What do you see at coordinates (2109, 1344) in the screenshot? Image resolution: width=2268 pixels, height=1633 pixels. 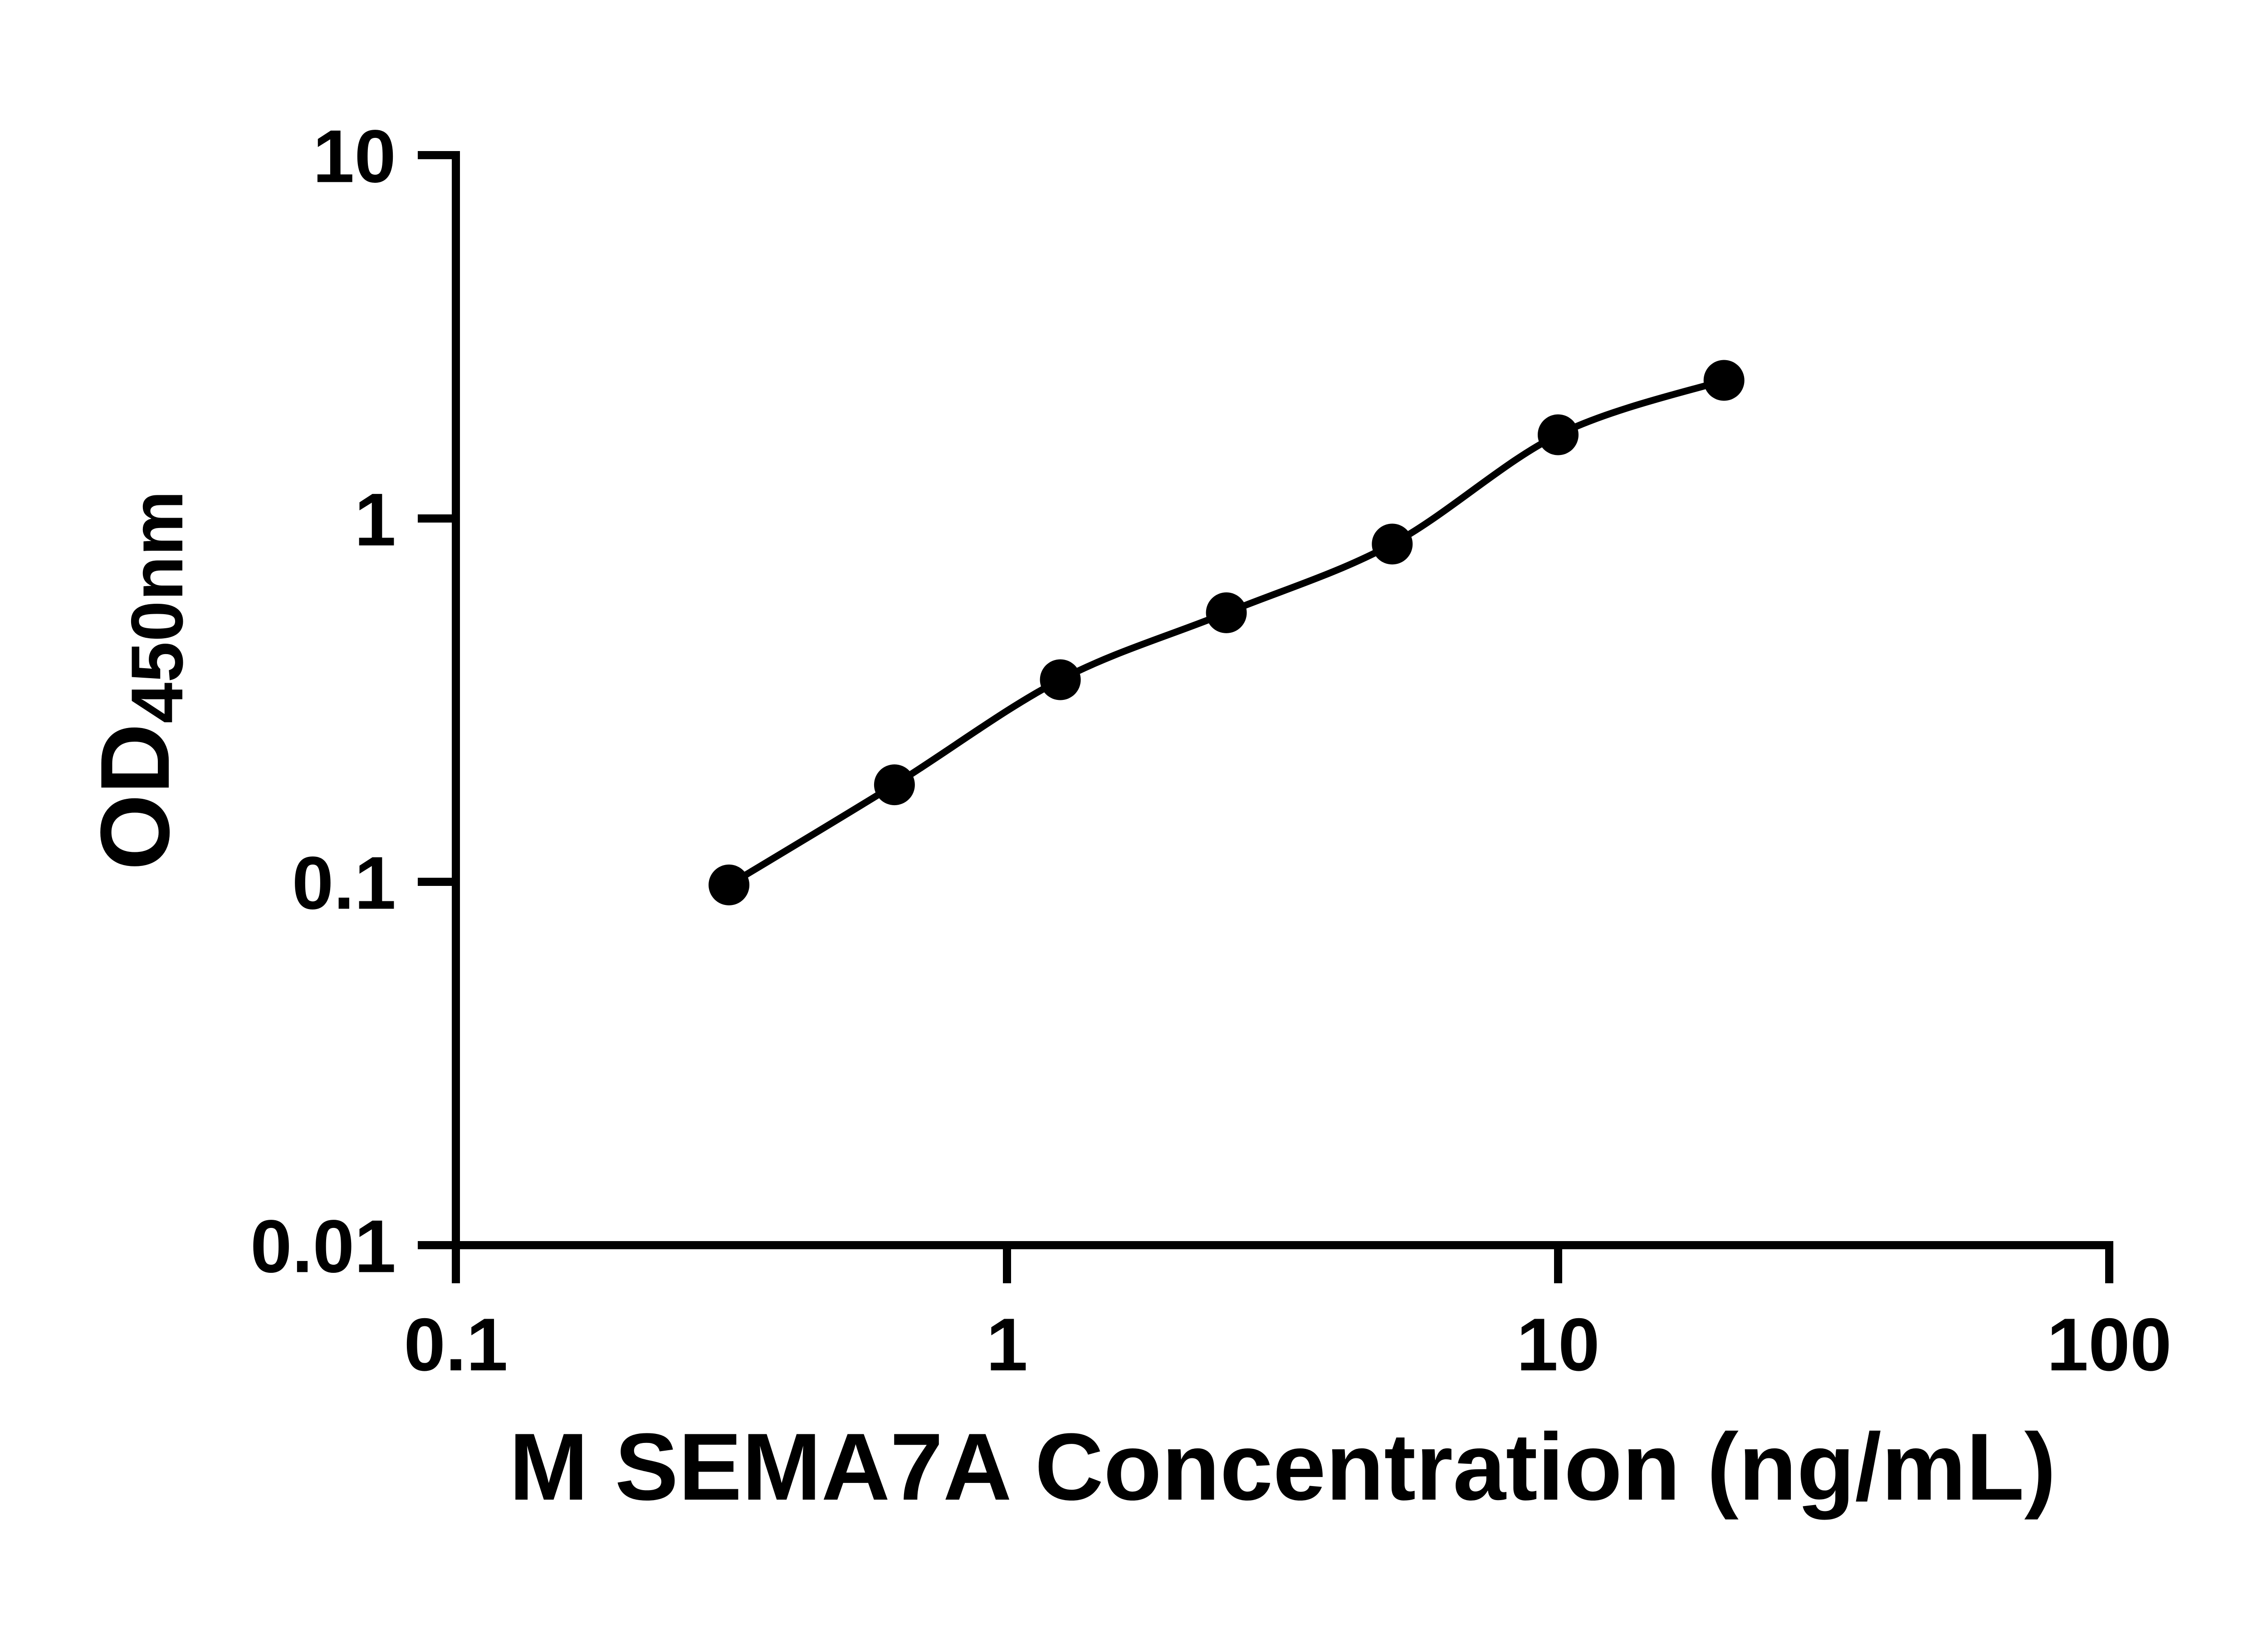 I see `x-tick-label: 100` at bounding box center [2109, 1344].